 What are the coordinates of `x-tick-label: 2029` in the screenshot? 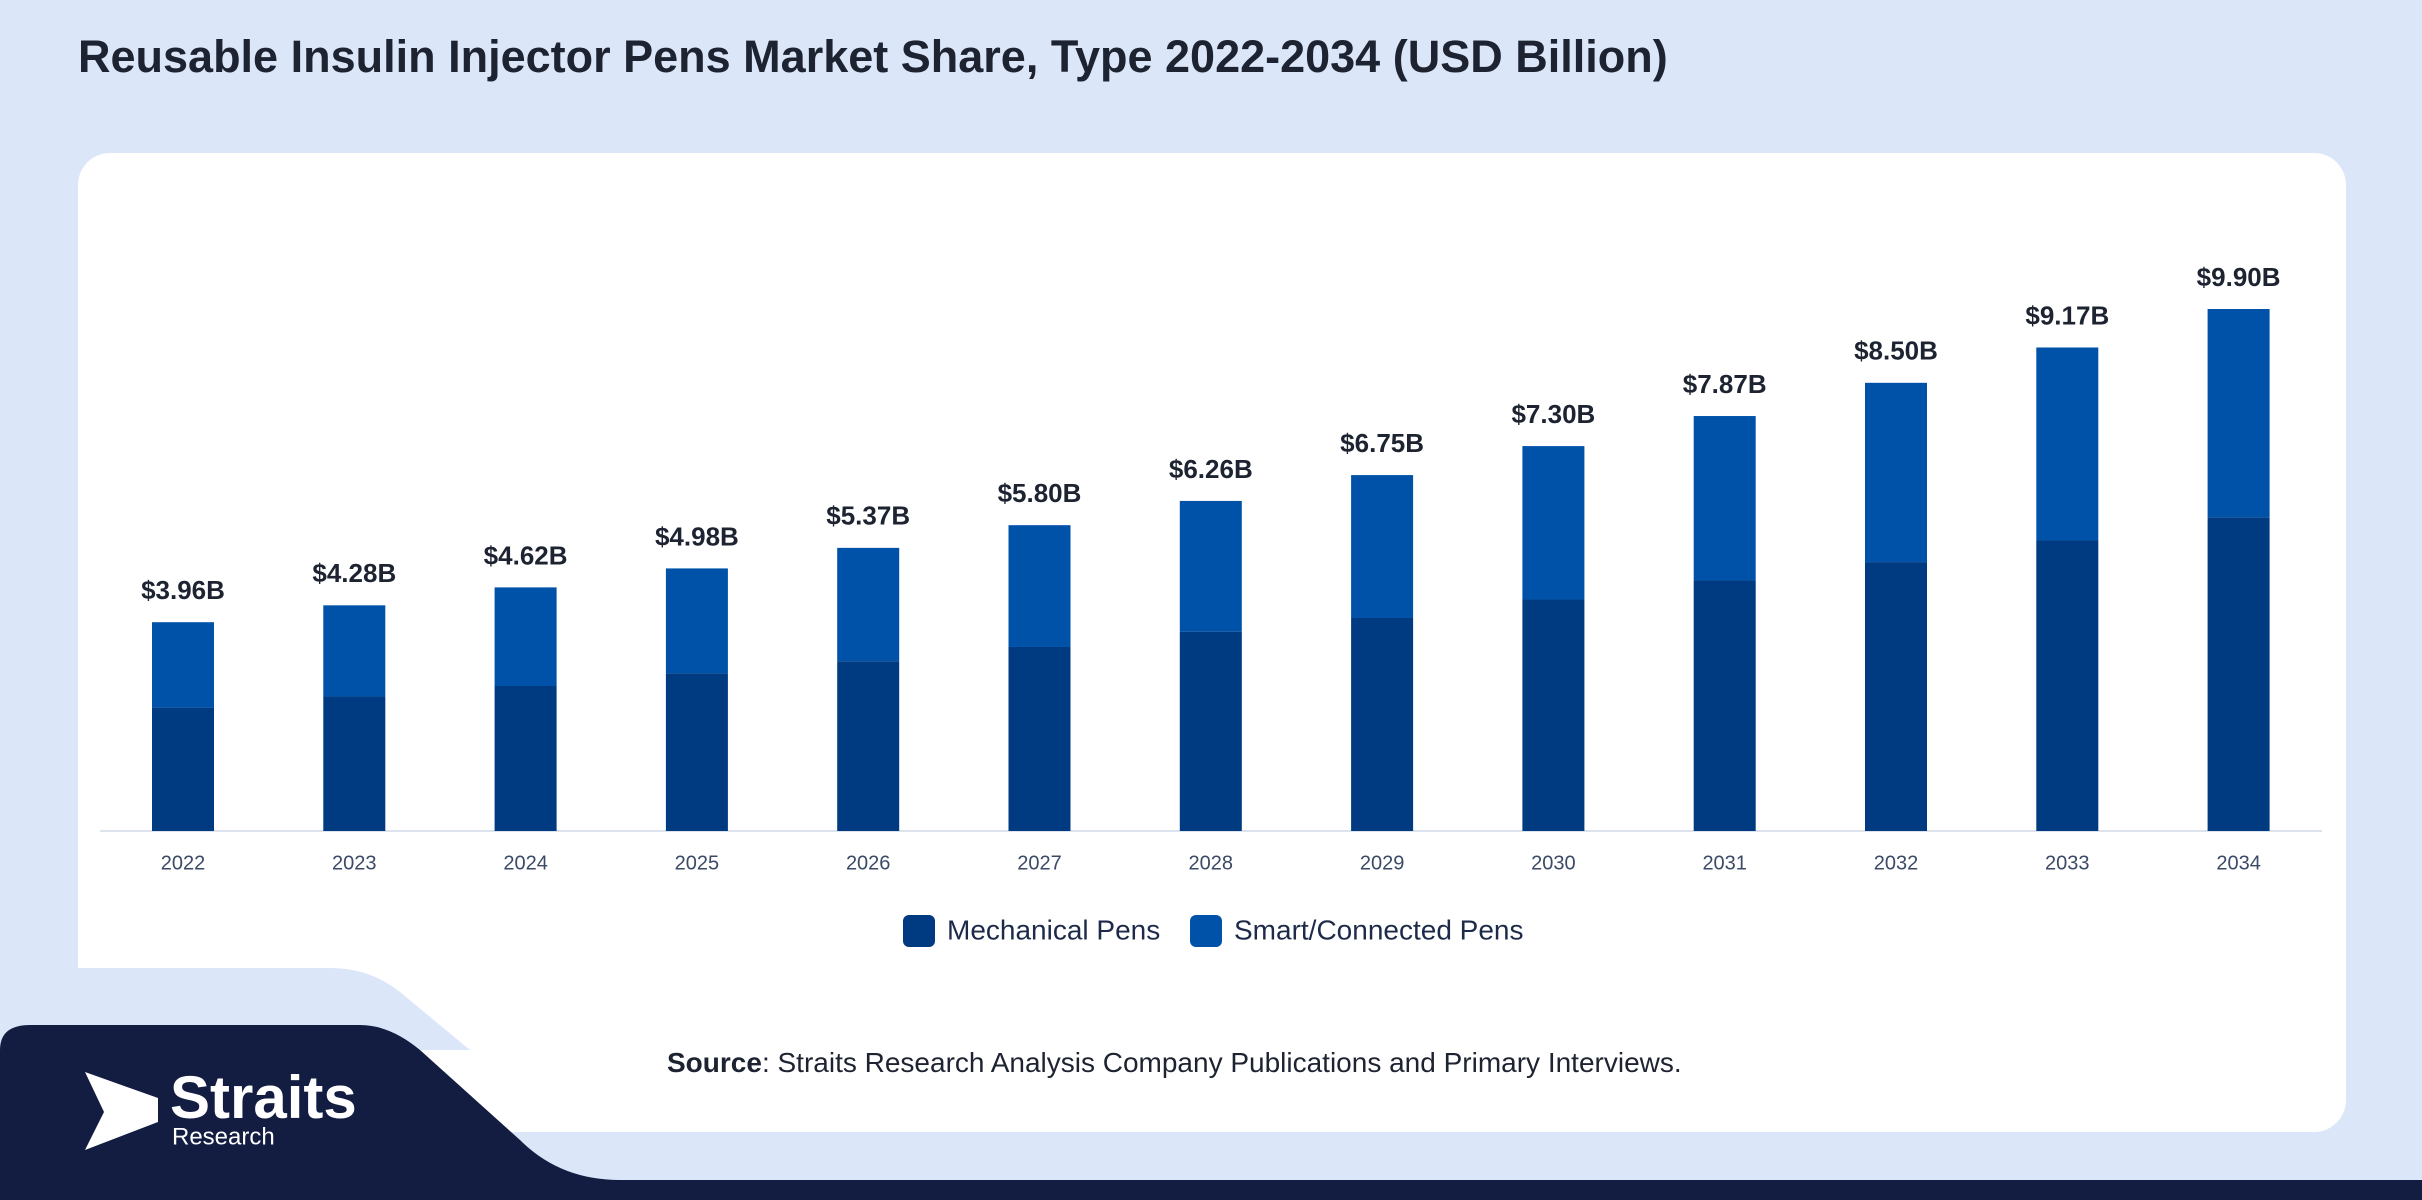 It's located at (1382, 863).